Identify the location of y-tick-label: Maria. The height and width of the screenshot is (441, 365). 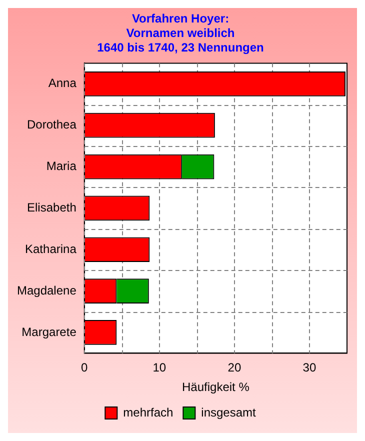
(61, 166).